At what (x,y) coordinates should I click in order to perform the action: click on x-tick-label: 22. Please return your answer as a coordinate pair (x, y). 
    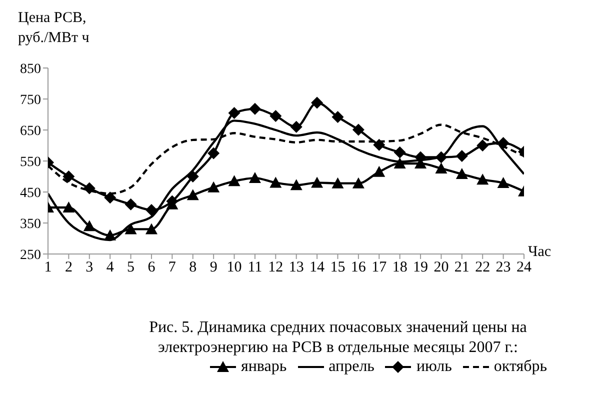
    Looking at the image, I should click on (482, 268).